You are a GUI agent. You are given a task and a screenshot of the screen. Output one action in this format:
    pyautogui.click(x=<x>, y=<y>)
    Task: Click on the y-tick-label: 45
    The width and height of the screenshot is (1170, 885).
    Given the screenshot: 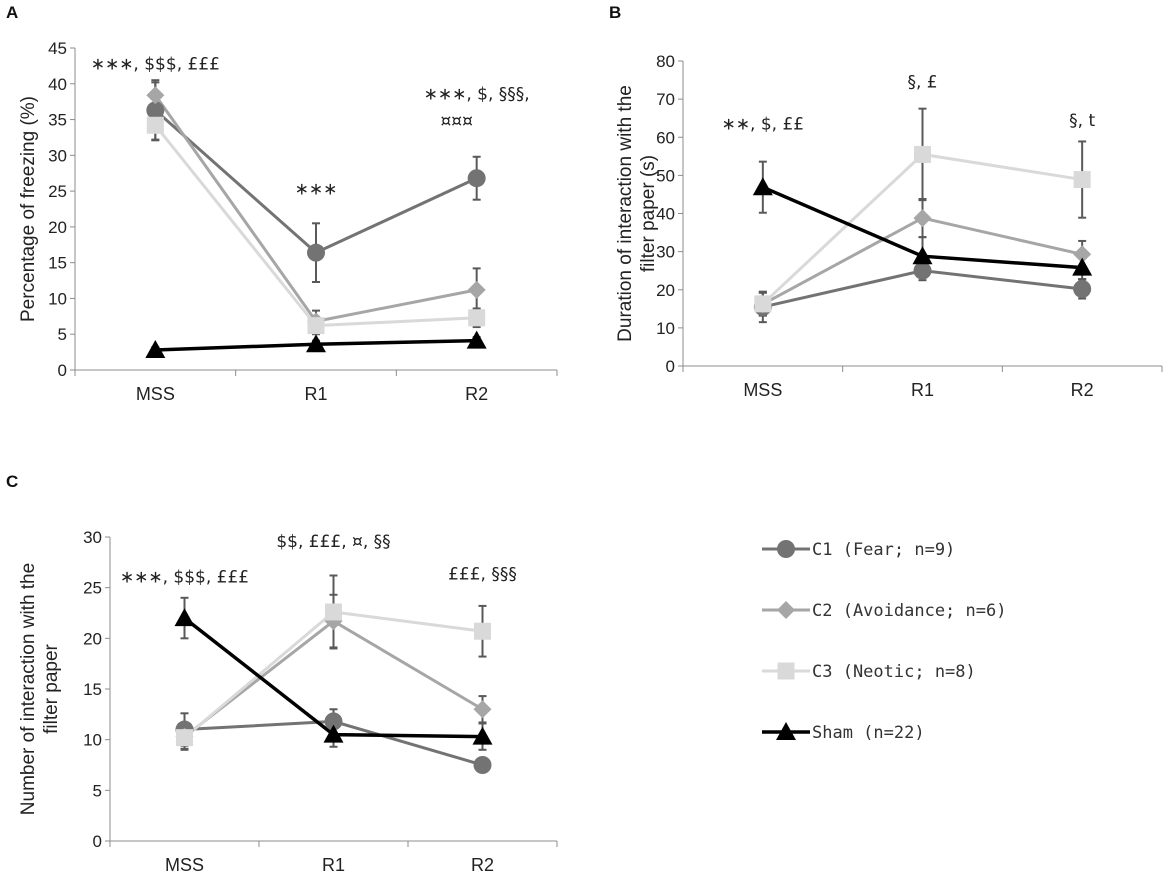 What is the action you would take?
    pyautogui.click(x=57, y=48)
    